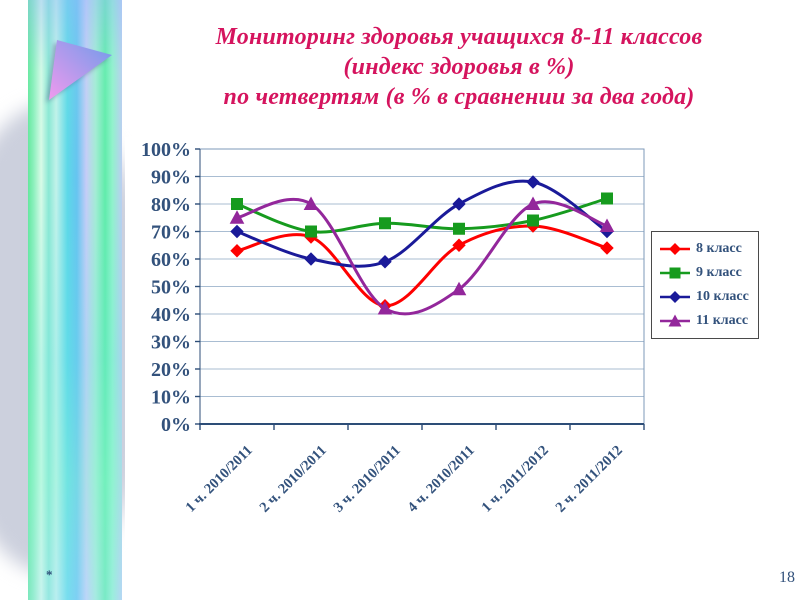 The width and height of the screenshot is (800, 600). Describe the element at coordinates (719, 272) in the screenshot. I see `legend-label: 9 класс` at that location.